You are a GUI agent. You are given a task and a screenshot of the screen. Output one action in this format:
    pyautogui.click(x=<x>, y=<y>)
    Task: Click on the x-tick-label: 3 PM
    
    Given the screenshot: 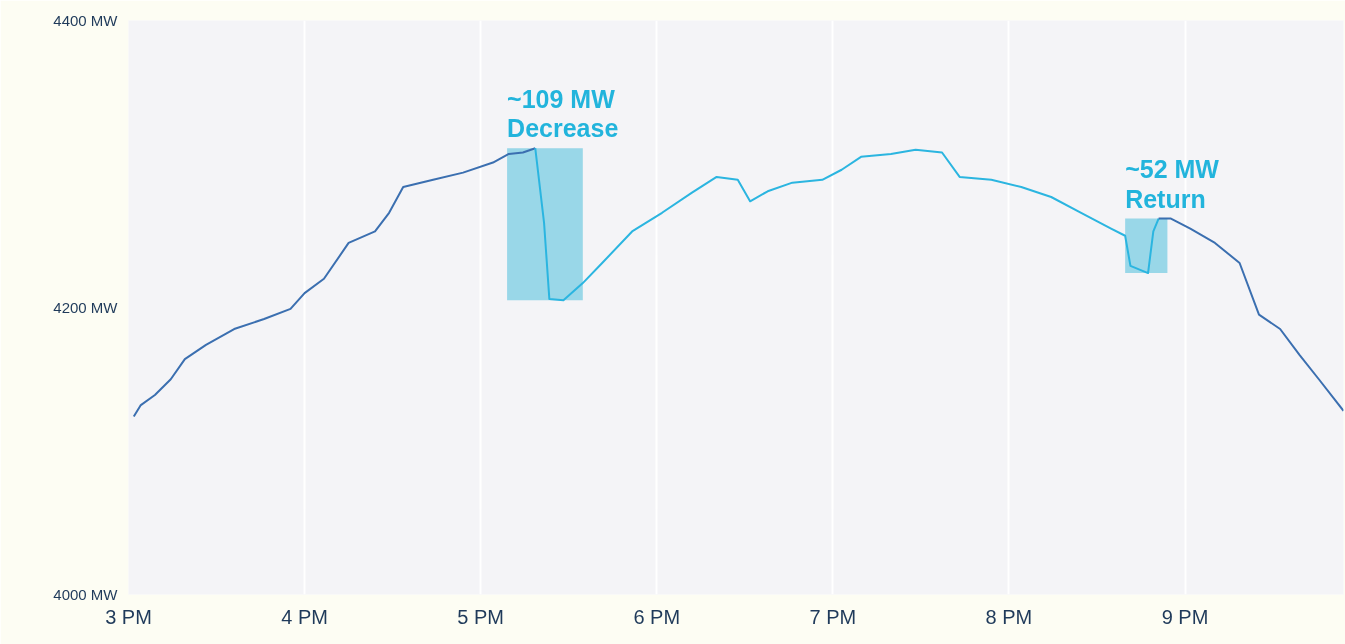 What is the action you would take?
    pyautogui.click(x=128, y=616)
    